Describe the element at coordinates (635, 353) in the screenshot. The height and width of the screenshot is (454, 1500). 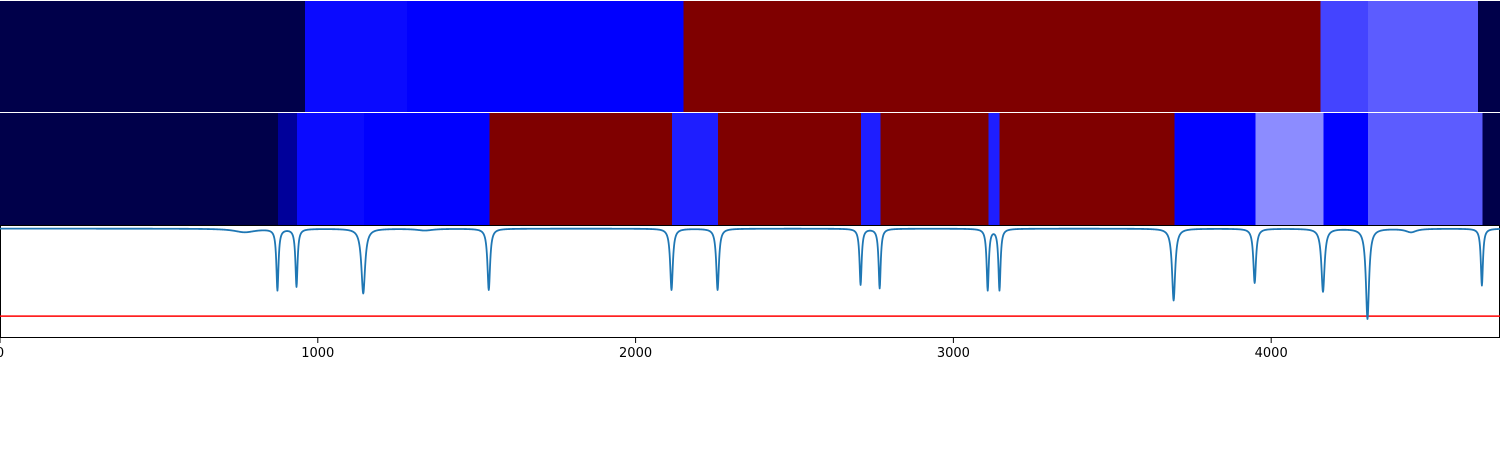
I see `x-tick-label-2000: 2000` at that location.